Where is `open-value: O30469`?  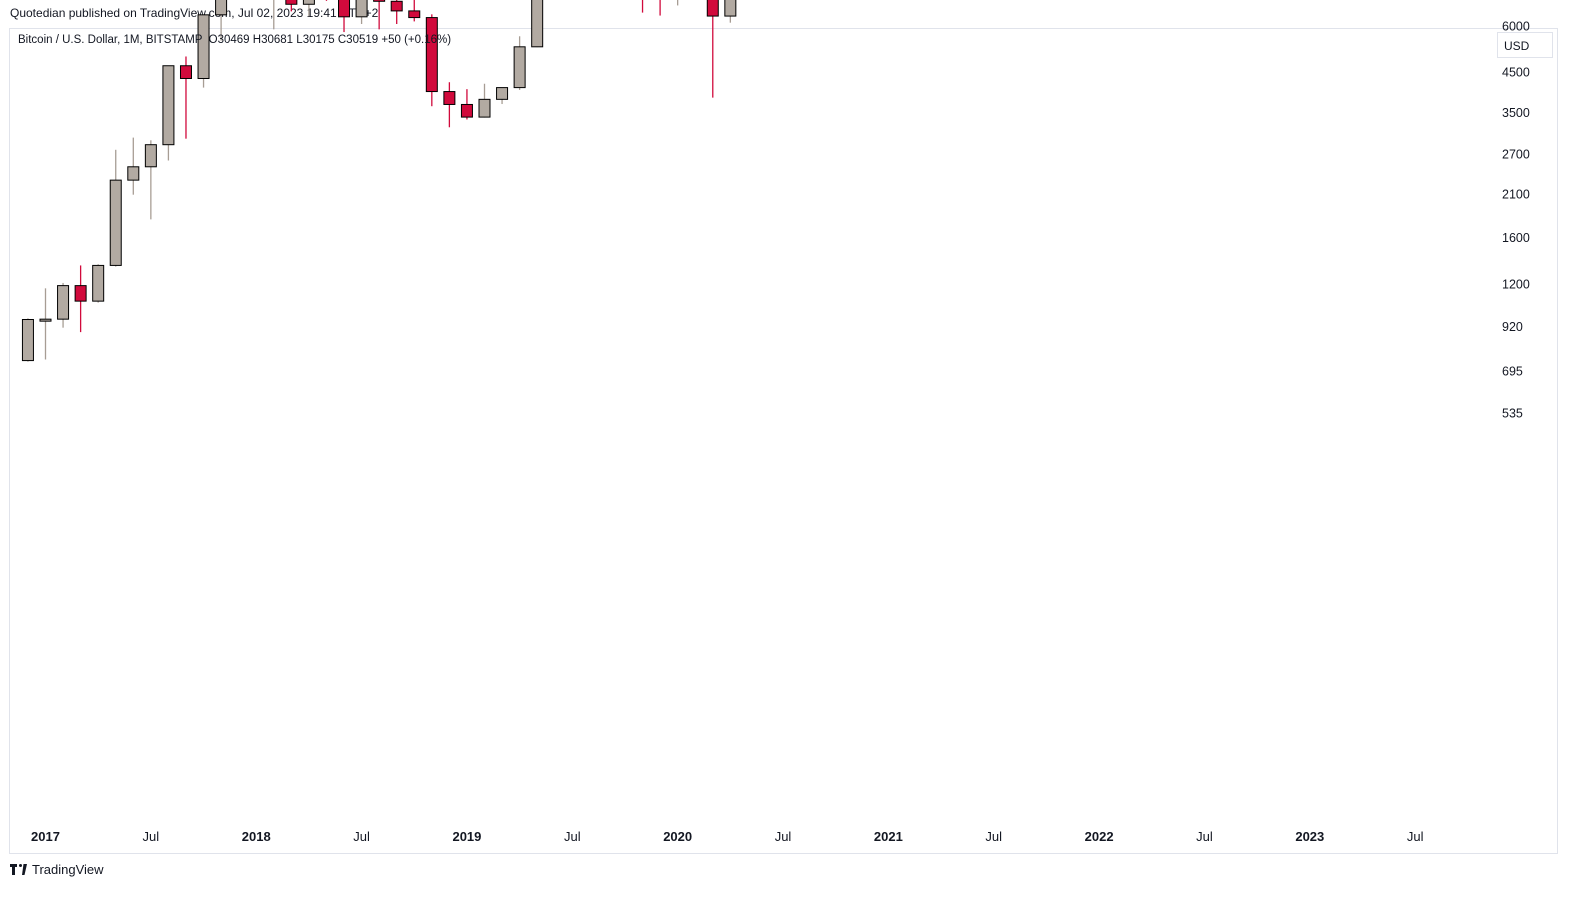 open-value: O30469 is located at coordinates (229, 40).